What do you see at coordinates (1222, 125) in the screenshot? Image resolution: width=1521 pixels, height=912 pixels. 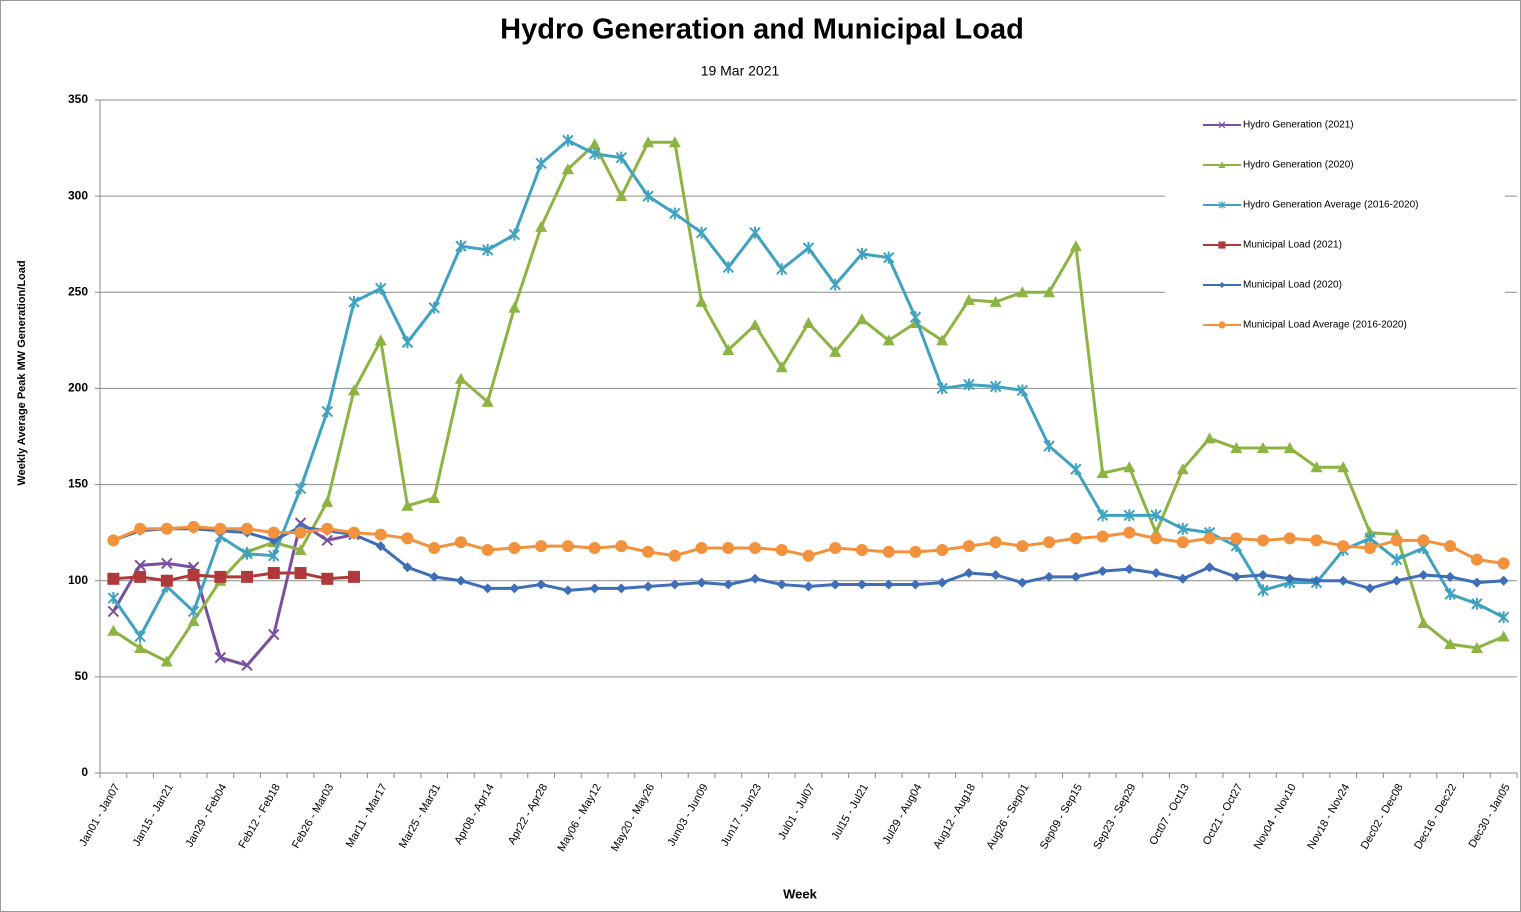 I see `legend-marker` at bounding box center [1222, 125].